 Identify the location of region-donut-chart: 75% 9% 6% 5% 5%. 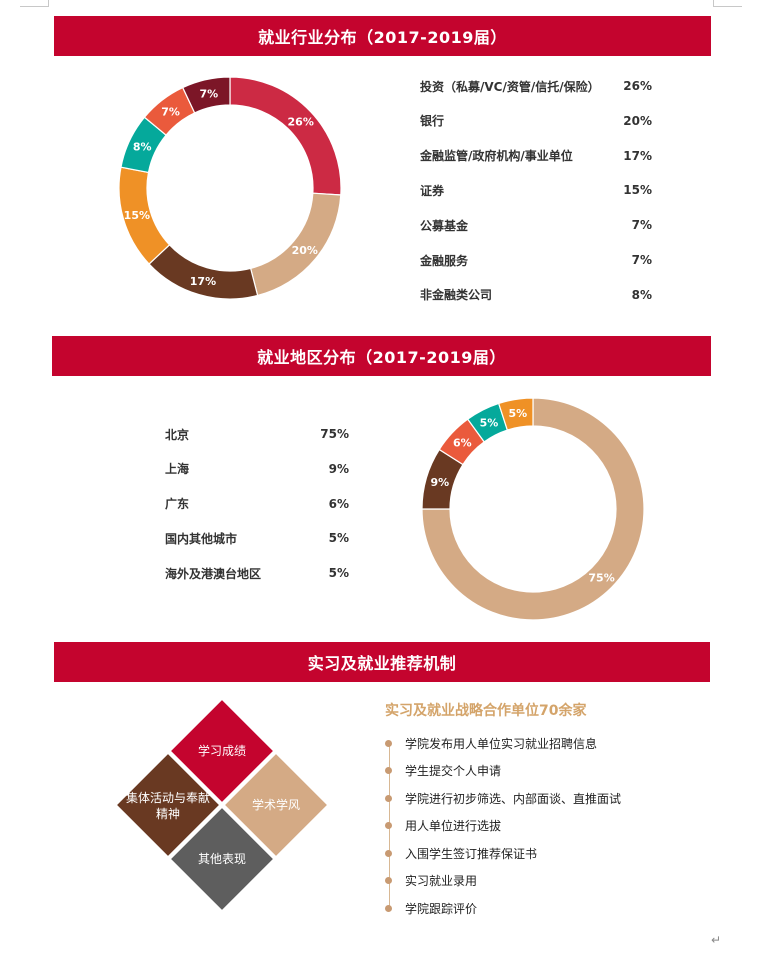
(533, 509).